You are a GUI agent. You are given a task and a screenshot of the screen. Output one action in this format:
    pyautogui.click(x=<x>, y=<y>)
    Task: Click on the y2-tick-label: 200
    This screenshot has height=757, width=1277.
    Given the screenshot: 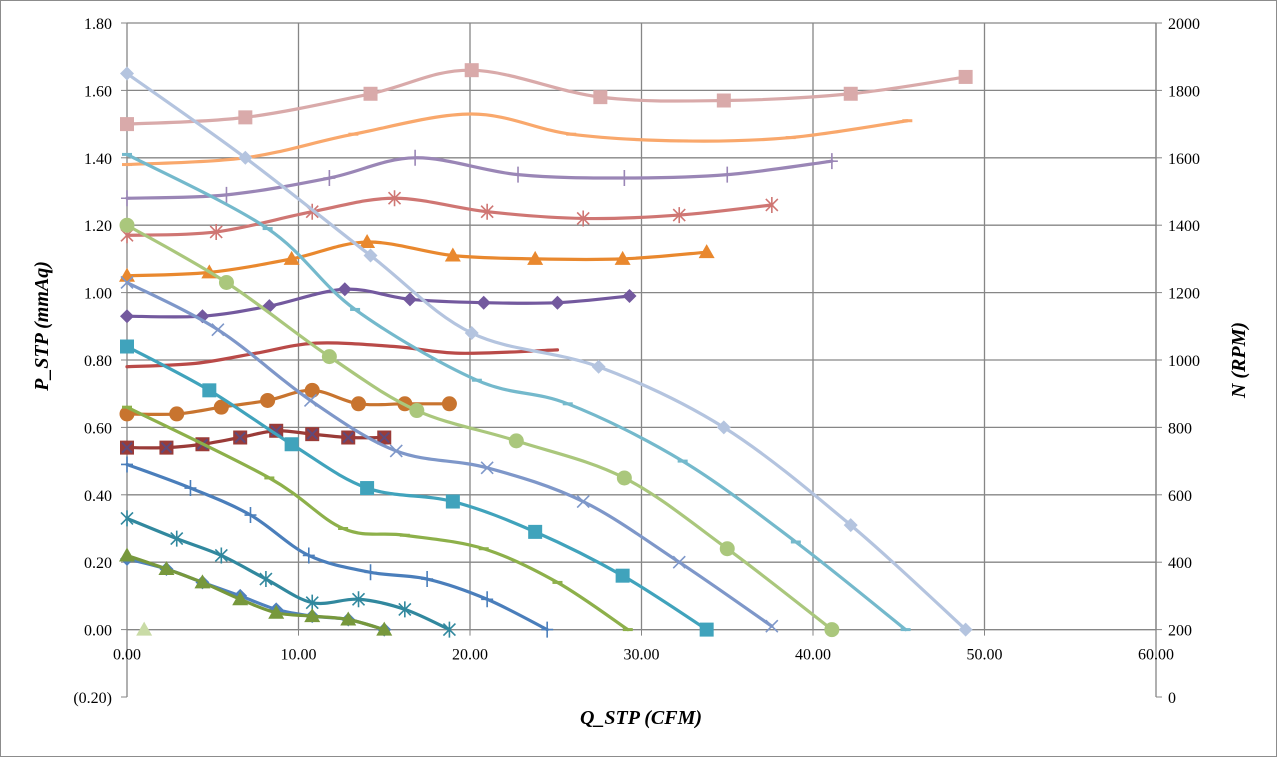 What is the action you would take?
    pyautogui.click(x=1180, y=631)
    